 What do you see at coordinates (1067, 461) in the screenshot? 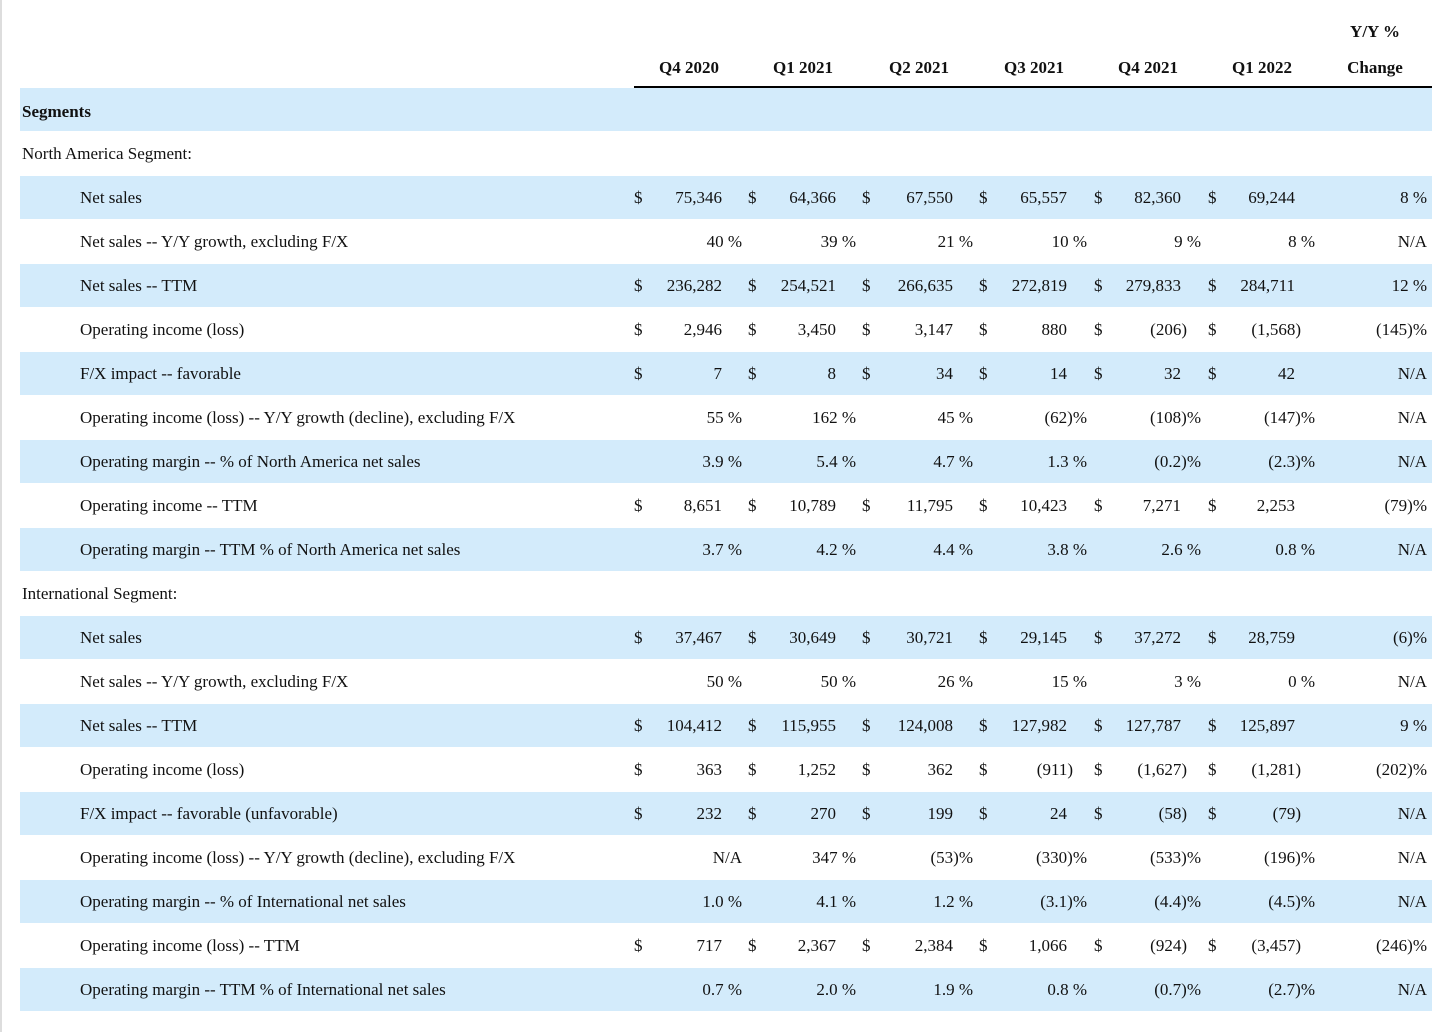
I see `cell-value: 1.3 %` at bounding box center [1067, 461].